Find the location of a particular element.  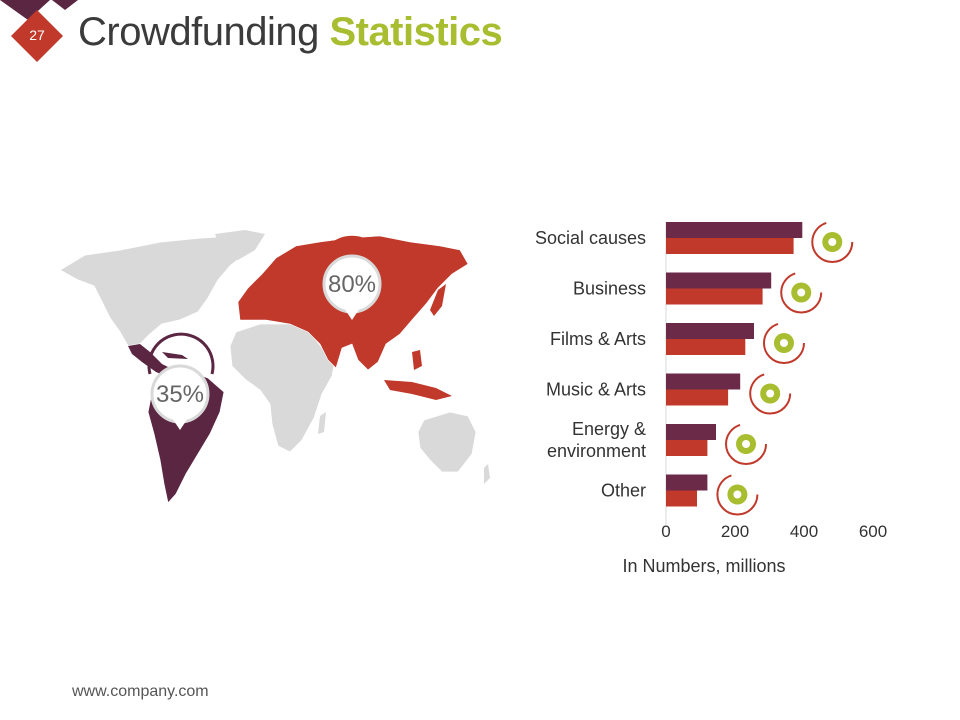

briefcase-icon is located at coordinates (801, 292).